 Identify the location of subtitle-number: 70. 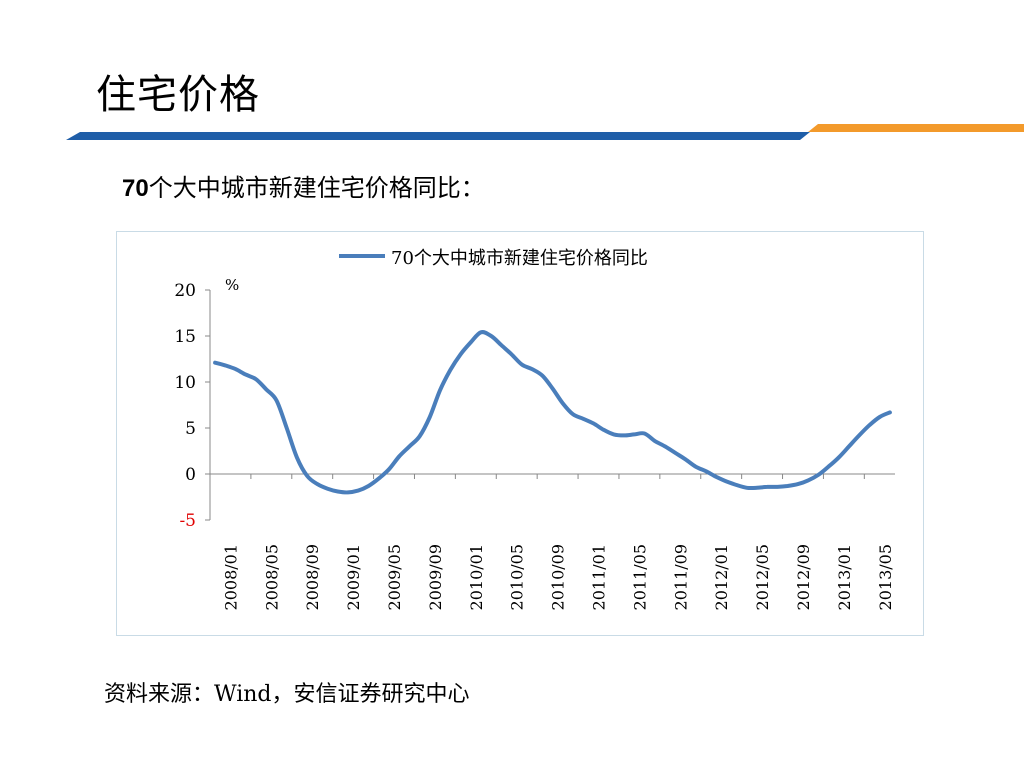
(135, 188).